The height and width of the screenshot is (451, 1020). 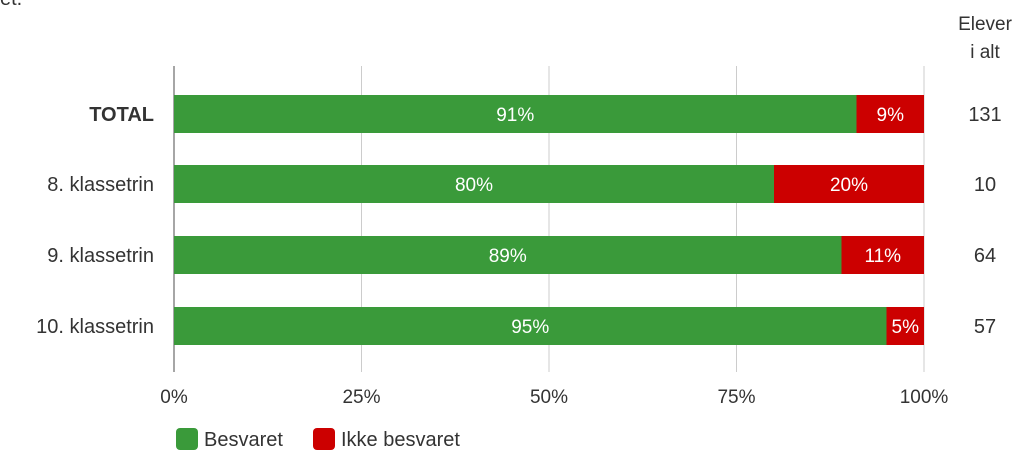 What do you see at coordinates (174, 397) in the screenshot?
I see `x-tick-label: 0%` at bounding box center [174, 397].